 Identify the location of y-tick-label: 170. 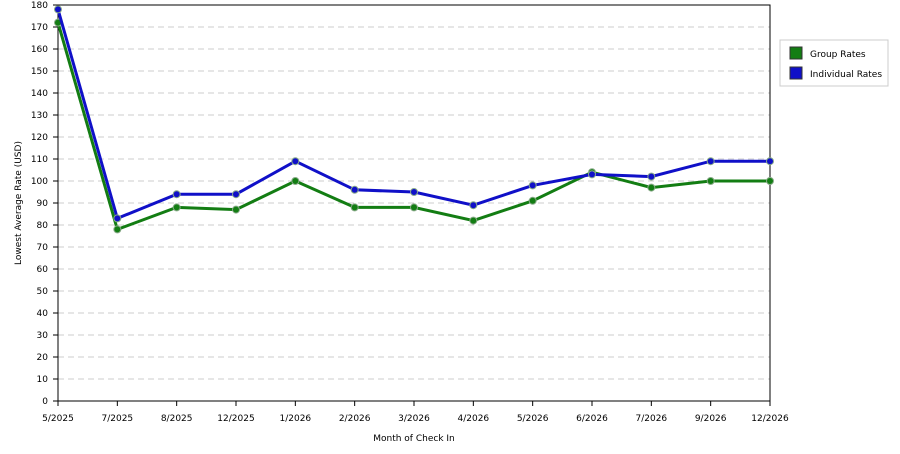
(39, 28).